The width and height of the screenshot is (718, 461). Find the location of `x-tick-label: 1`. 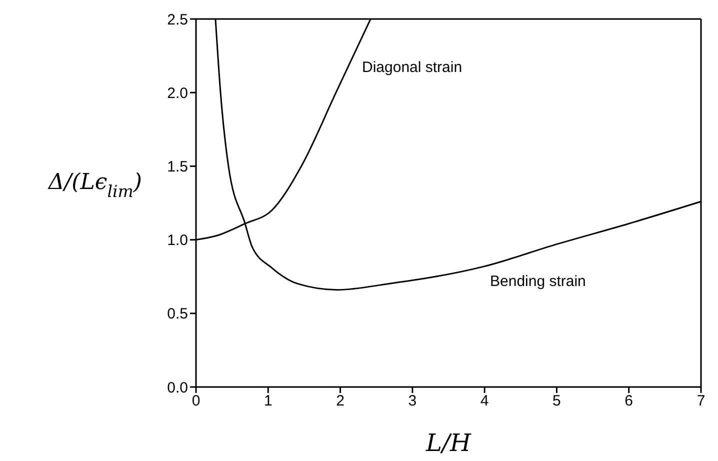

x-tick-label: 1 is located at coordinates (268, 401).